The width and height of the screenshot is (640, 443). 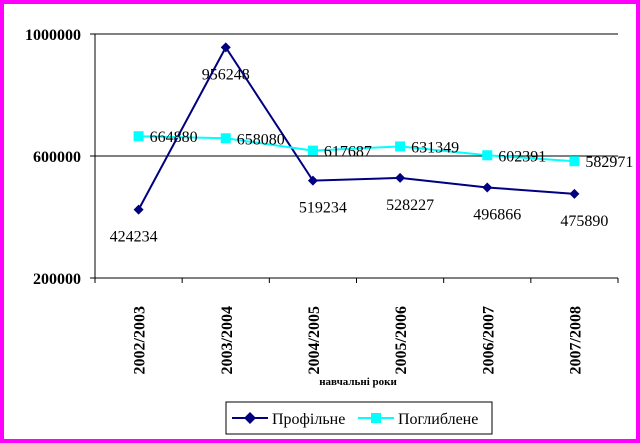 What do you see at coordinates (438, 419) in the screenshot?
I see `legend-label-pohlyblene: Поглиблене` at bounding box center [438, 419].